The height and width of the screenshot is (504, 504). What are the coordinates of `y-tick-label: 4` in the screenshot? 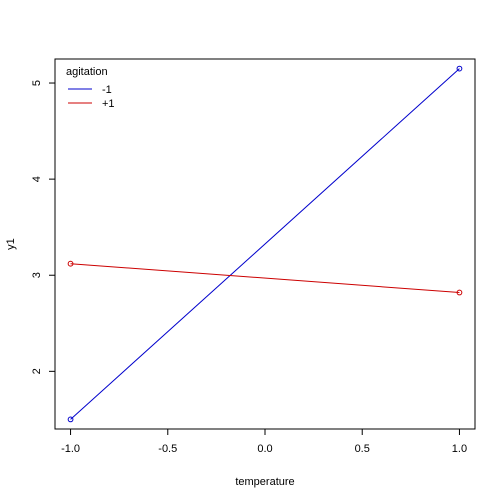 It's located at (37, 179).